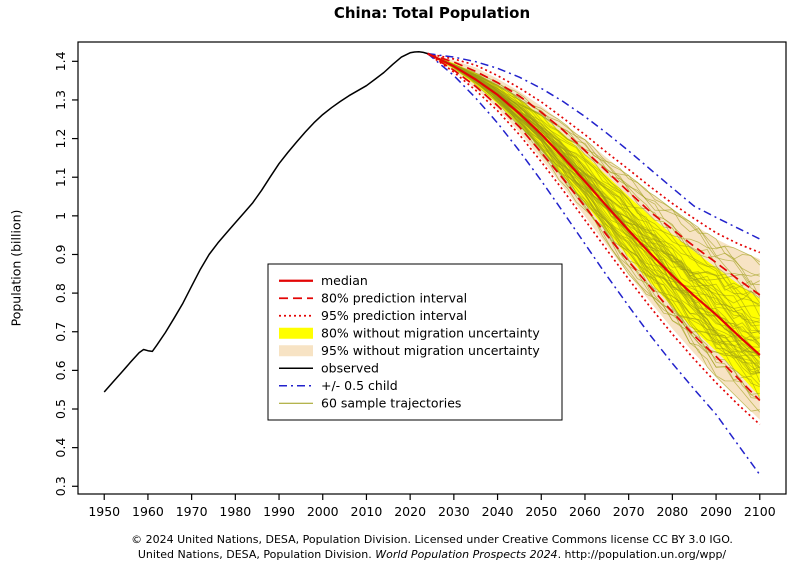 This screenshot has width=800, height=574. I want to click on x-tick-label: 1950, so click(104, 511).